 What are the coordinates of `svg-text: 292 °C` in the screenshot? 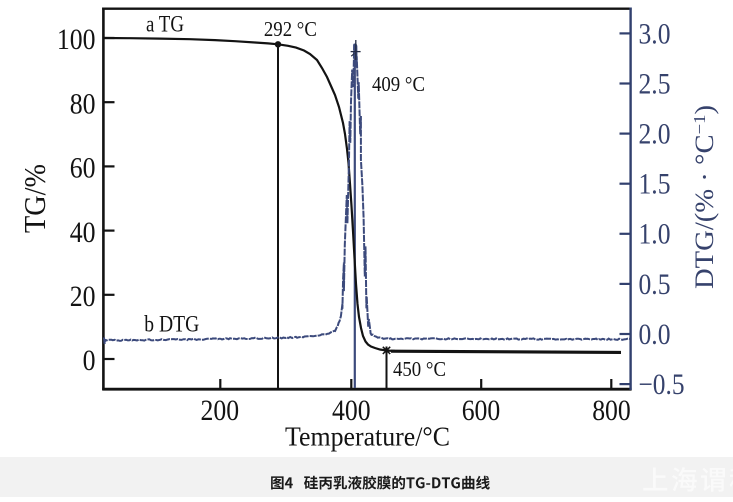 It's located at (290, 29).